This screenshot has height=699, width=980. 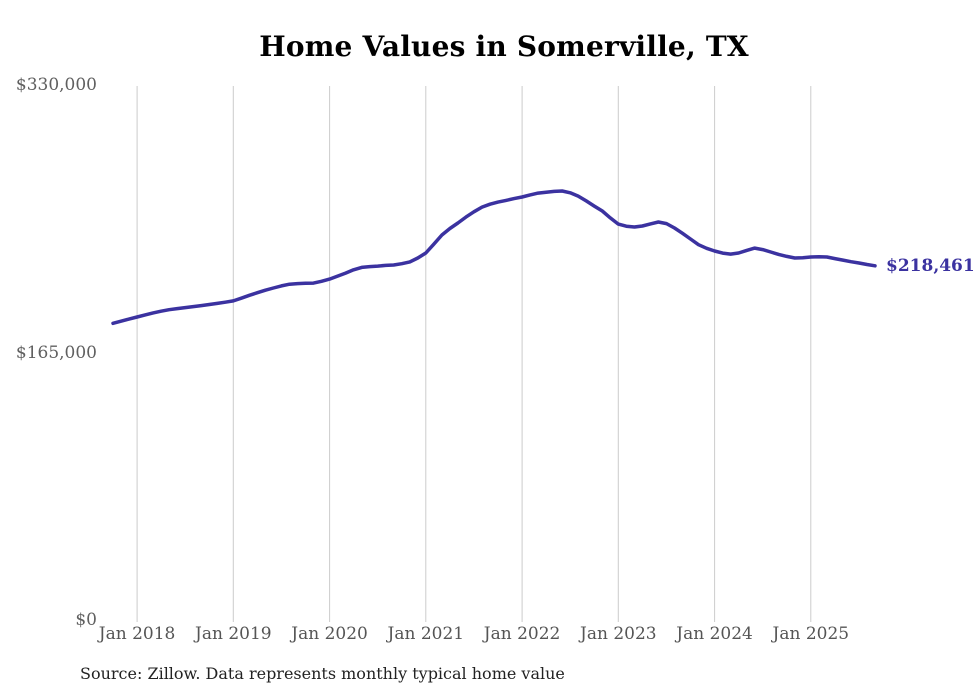 I want to click on x-axis-tick-label: Jan 2024, so click(x=714, y=634).